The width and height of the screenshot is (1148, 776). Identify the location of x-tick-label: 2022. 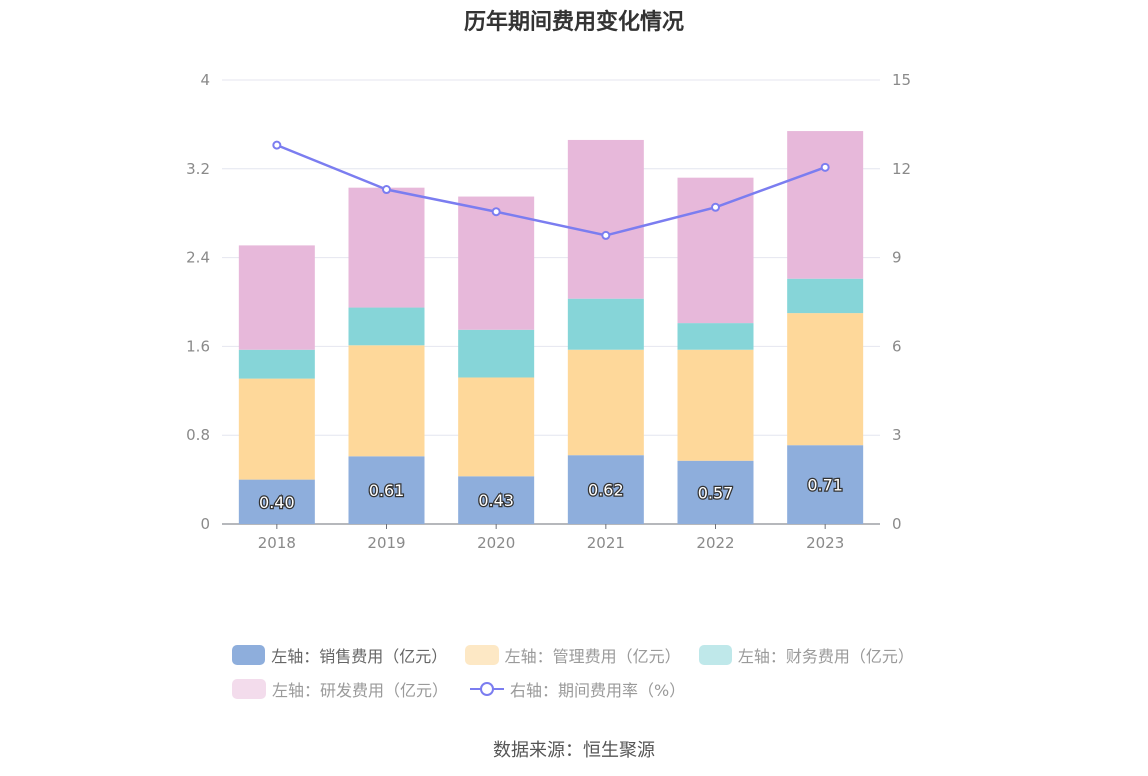
(715, 543).